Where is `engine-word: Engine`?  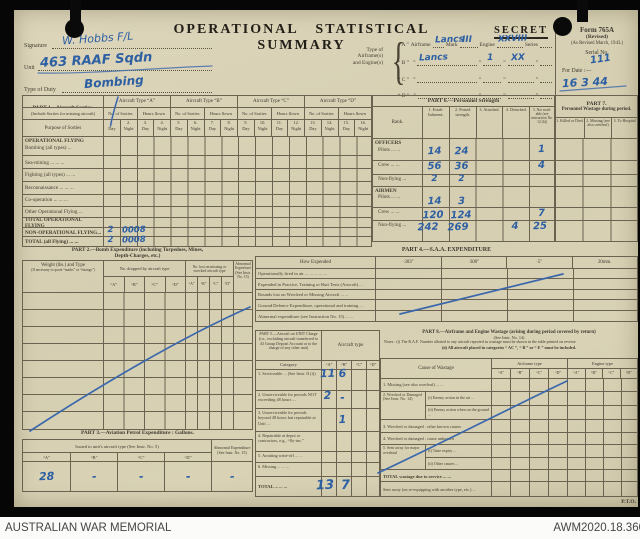 engine-word: Engine is located at coordinates (487, 45).